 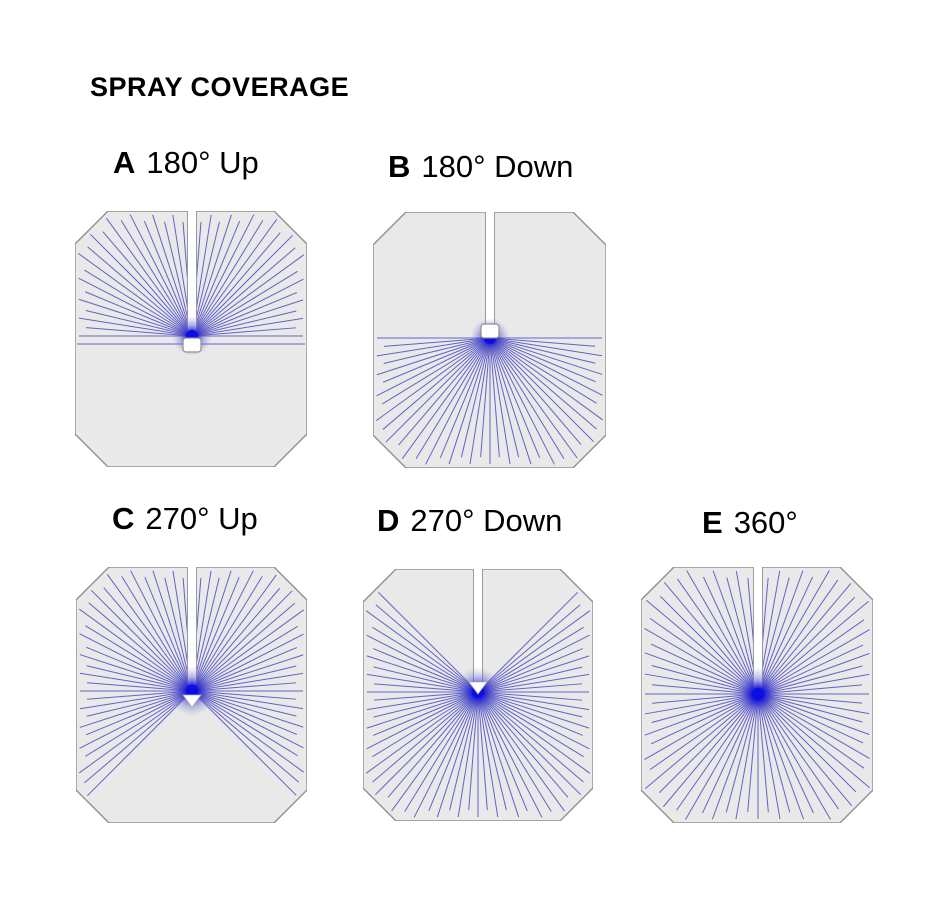 I want to click on page-title: SPRAY COVERAGE, so click(x=220, y=87).